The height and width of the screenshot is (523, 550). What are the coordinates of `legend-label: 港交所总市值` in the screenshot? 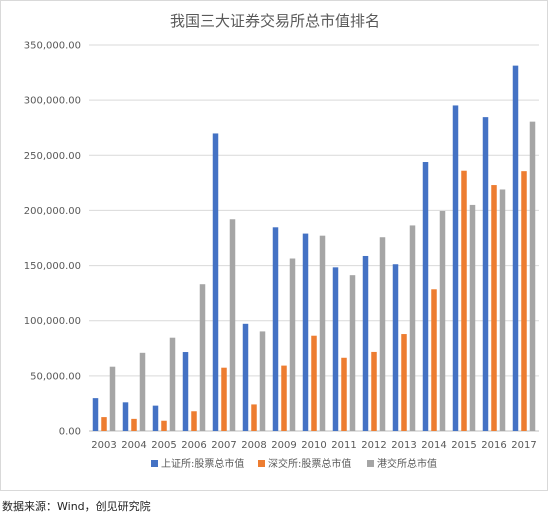 It's located at (407, 463).